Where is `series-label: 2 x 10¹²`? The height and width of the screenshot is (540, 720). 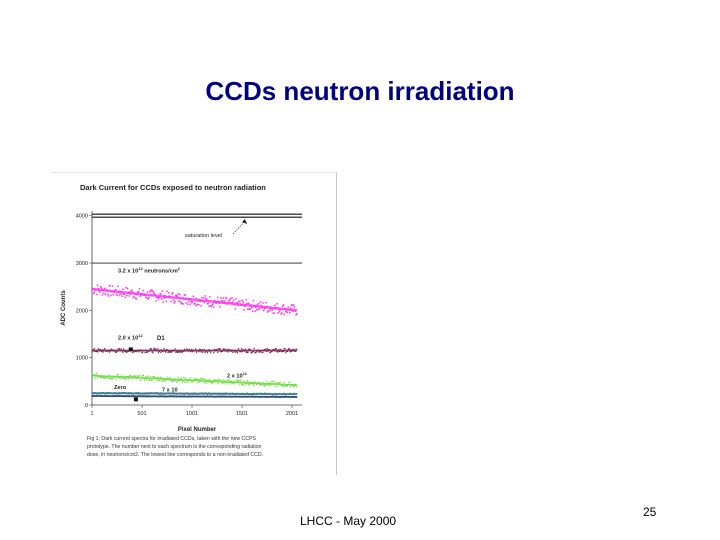 series-label: 2 x 10¹² is located at coordinates (237, 375).